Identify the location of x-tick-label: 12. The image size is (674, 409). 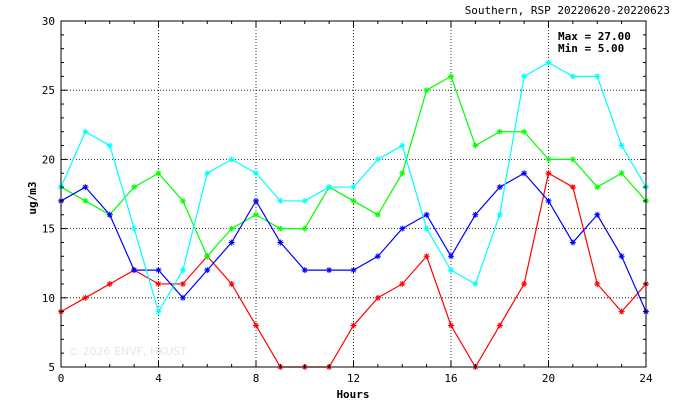
(353, 378).